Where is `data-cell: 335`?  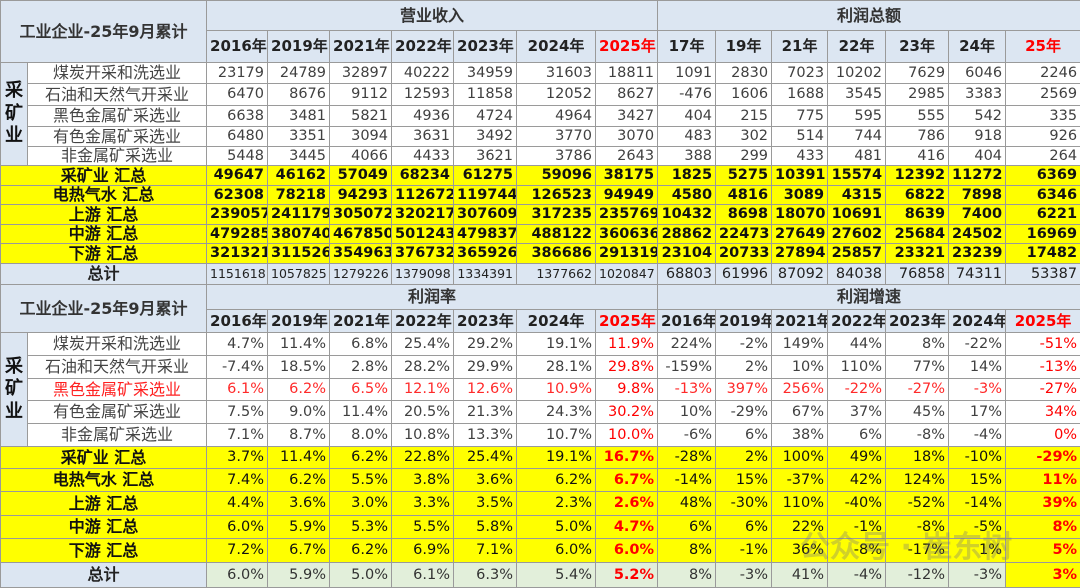 data-cell: 335 is located at coordinates (1043, 116).